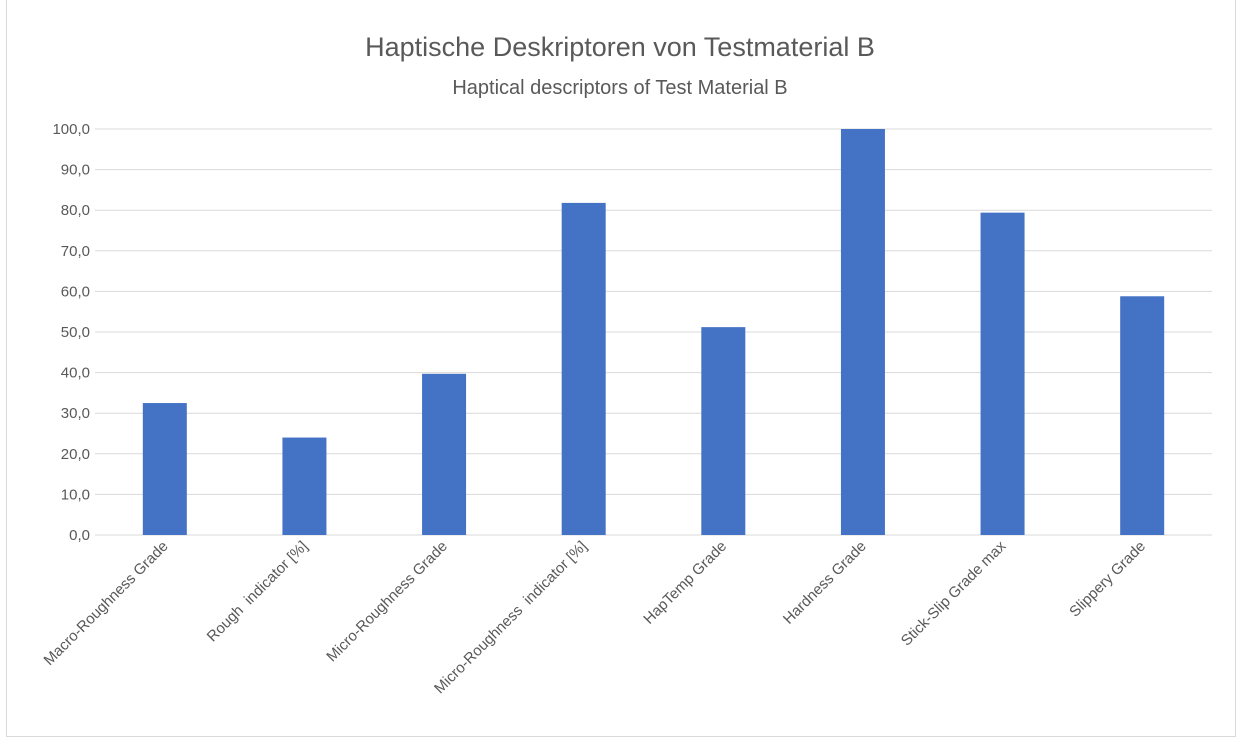  I want to click on y-tick-label: 100,0, so click(71, 129).